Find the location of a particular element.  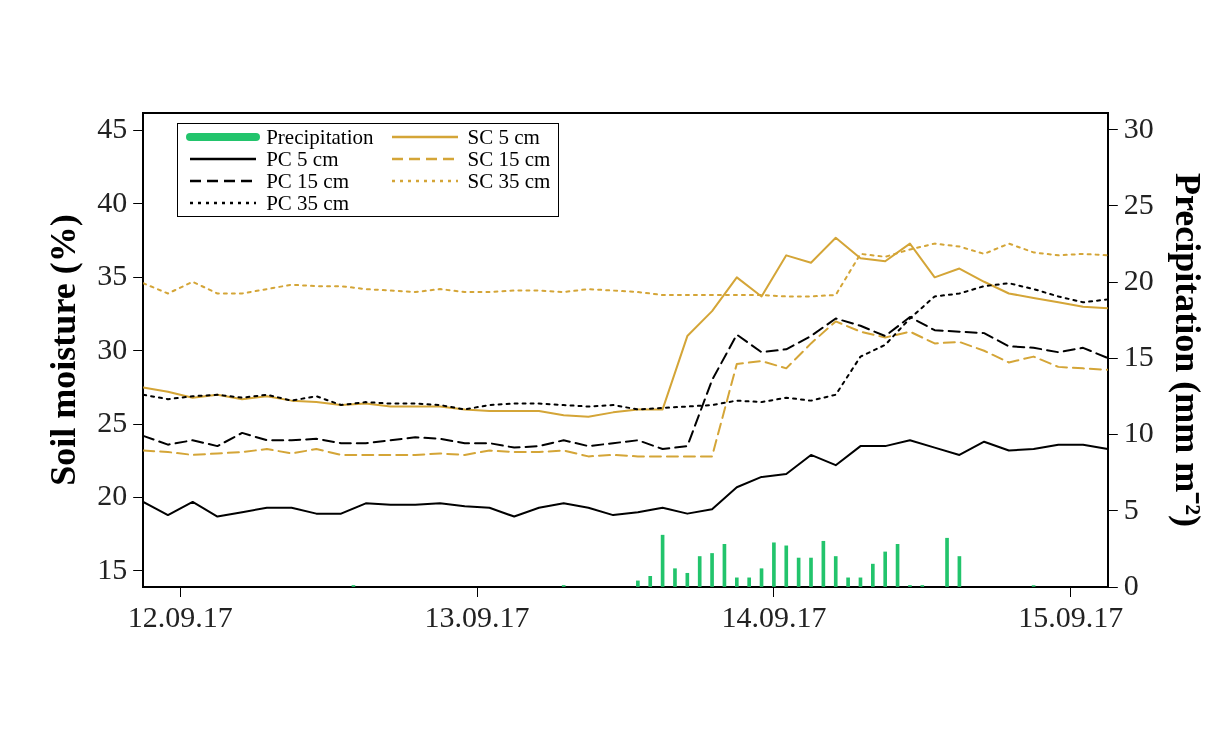

y-tick-label: 25 is located at coordinates (112, 421).